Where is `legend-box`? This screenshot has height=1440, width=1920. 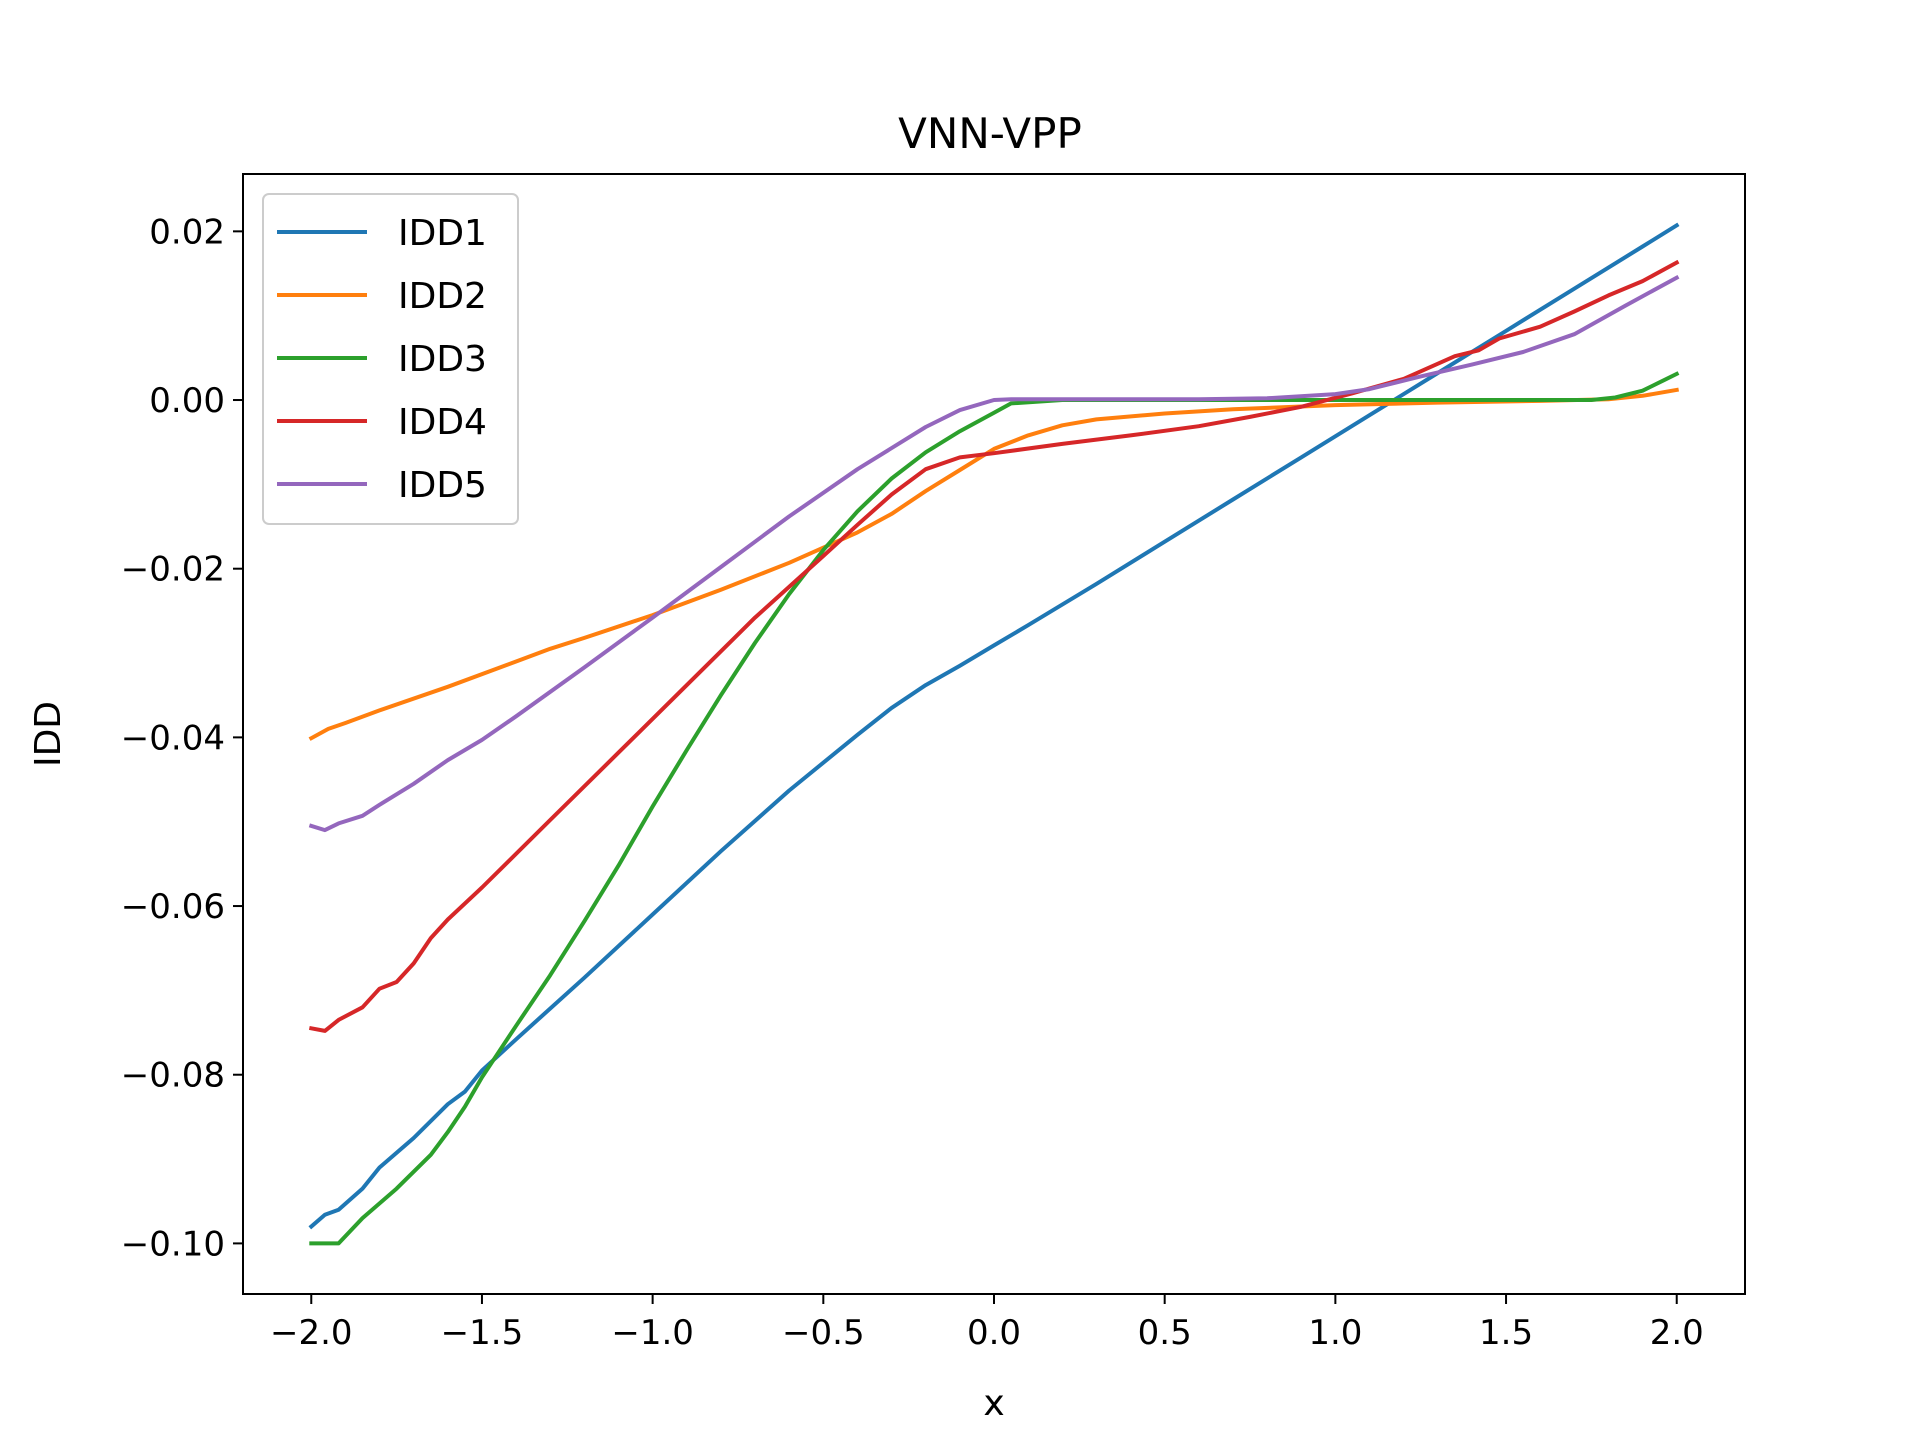
legend-box is located at coordinates (390, 359).